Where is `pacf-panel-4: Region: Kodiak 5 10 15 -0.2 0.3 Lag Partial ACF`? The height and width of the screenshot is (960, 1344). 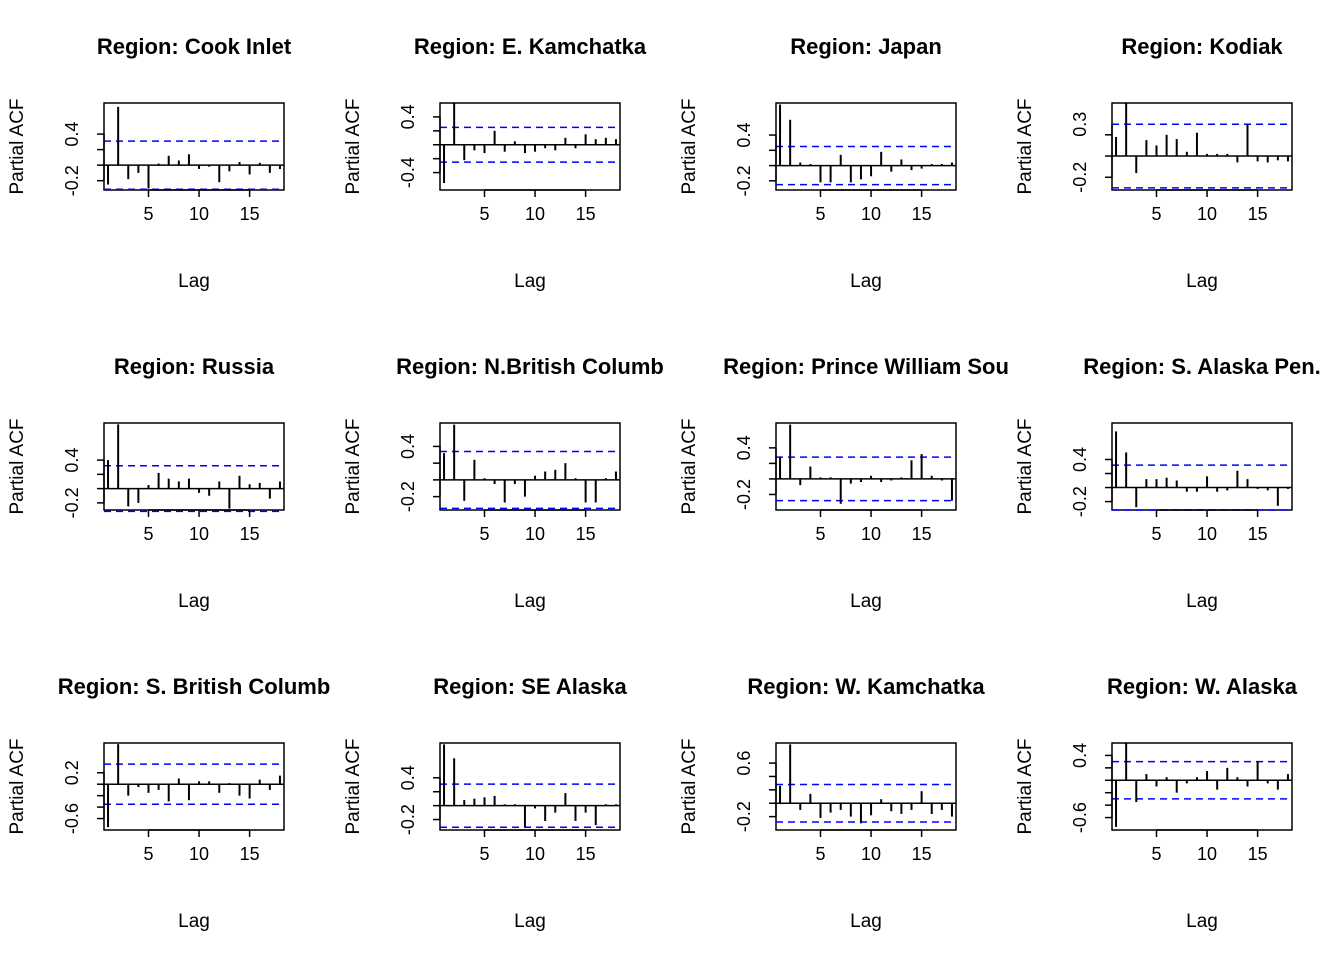 pacf-panel-4: Region: Kodiak 5 10 15 -0.2 0.3 Lag Partial ACF is located at coordinates (1154, 163).